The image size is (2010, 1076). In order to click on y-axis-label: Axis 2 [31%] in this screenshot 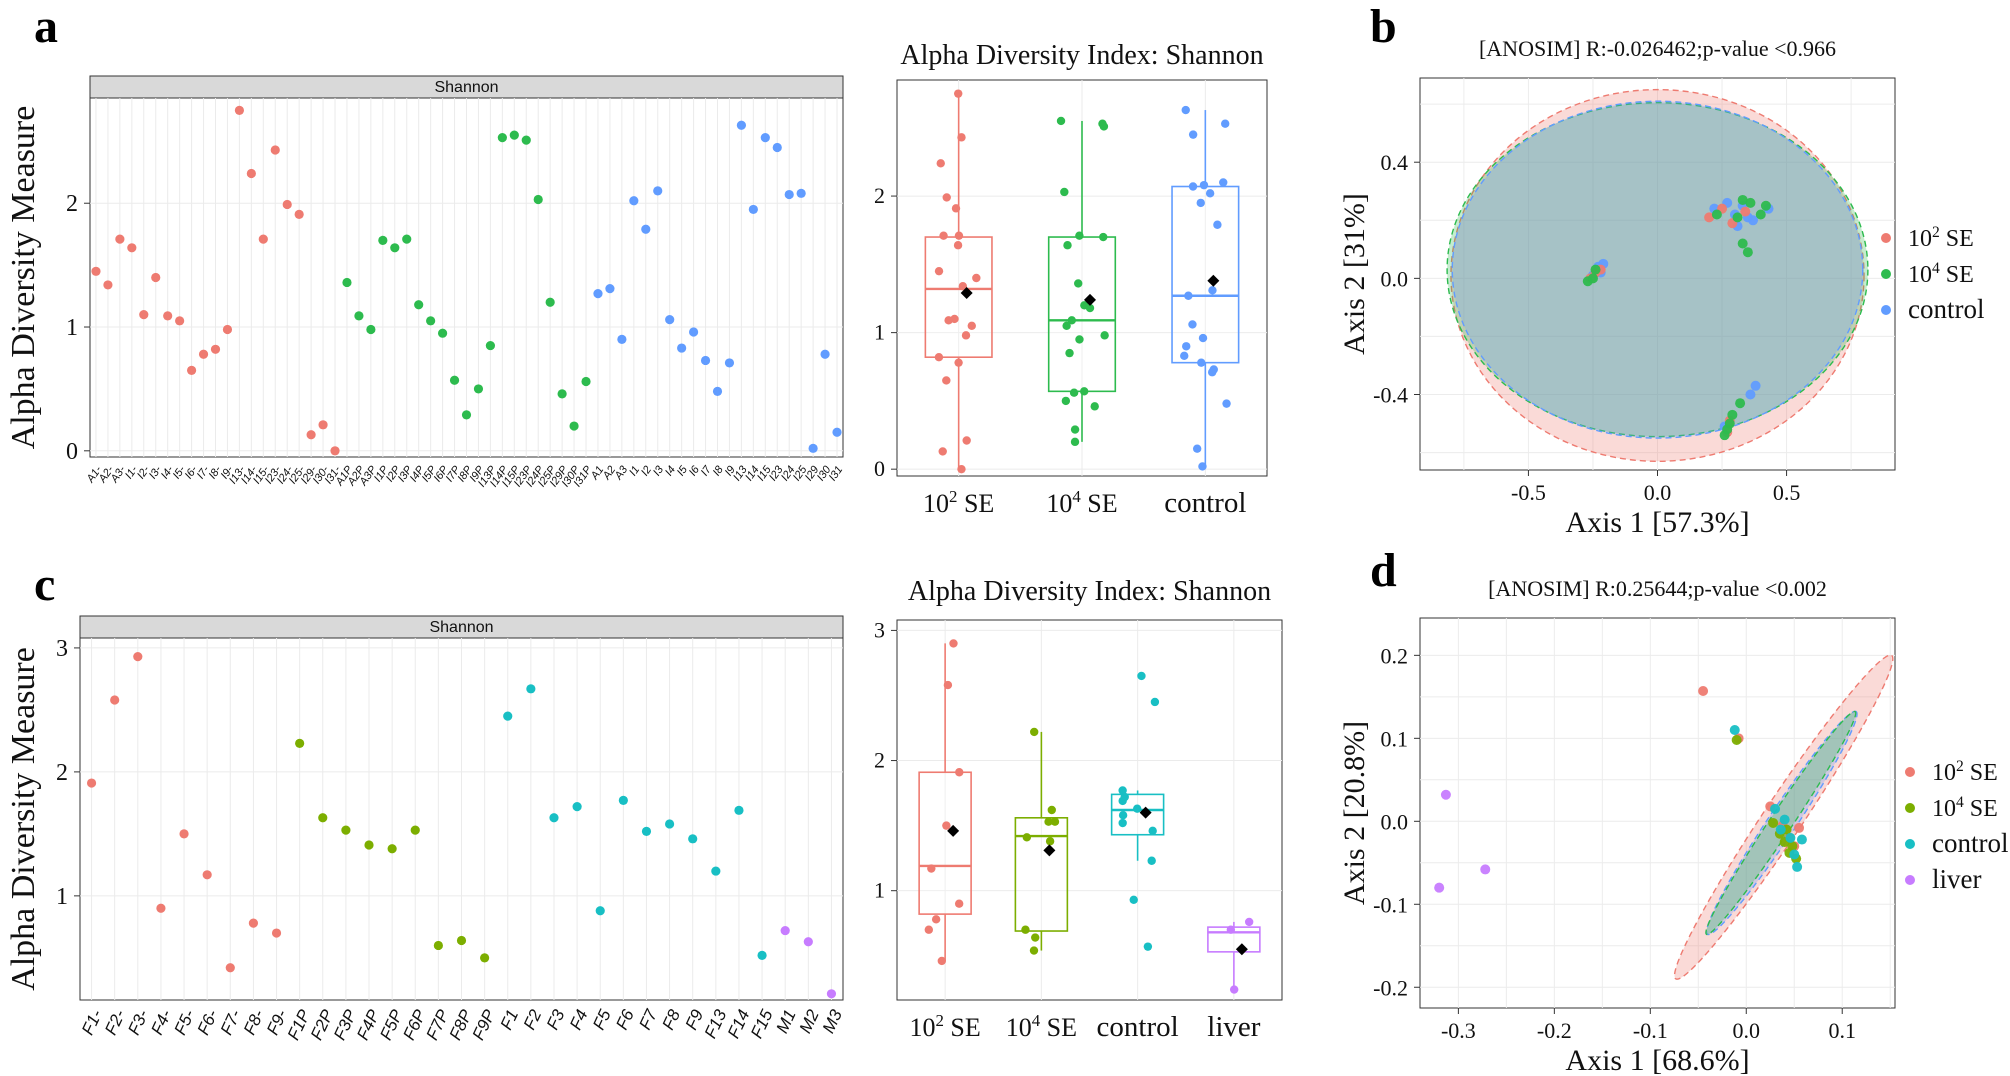, I will do `click(1354, 274)`.